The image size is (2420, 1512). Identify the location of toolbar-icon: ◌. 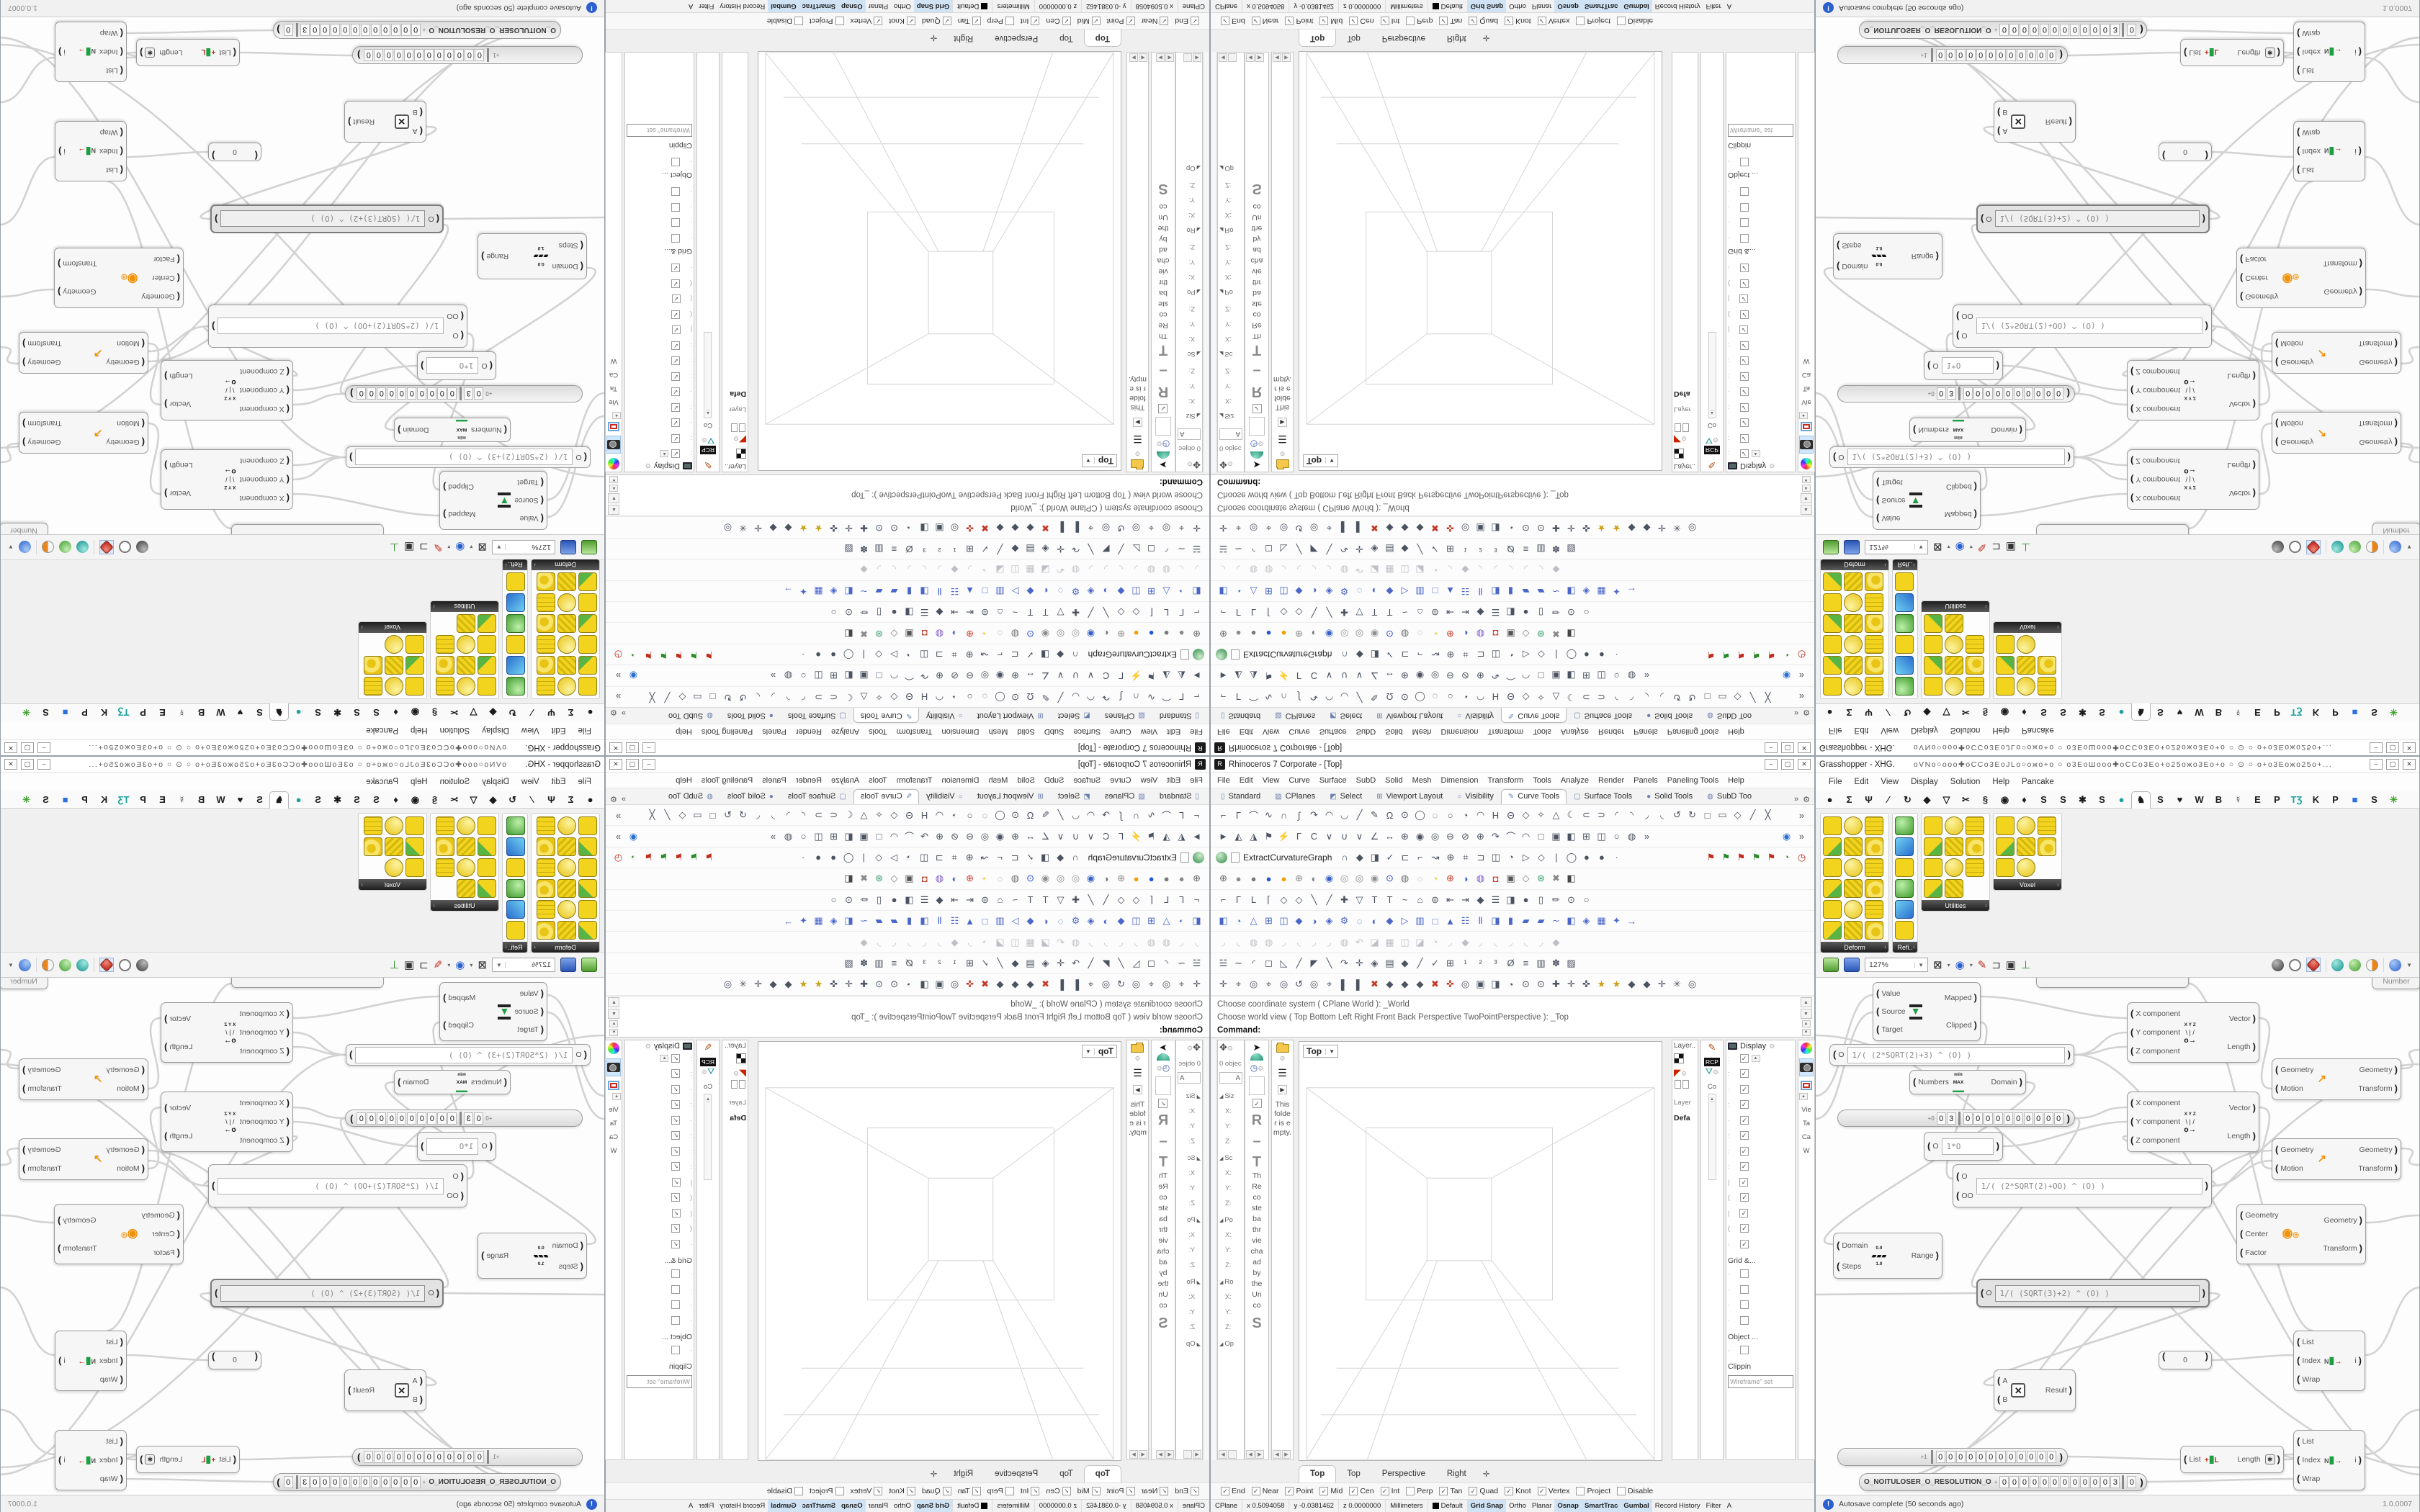
(1420, 633).